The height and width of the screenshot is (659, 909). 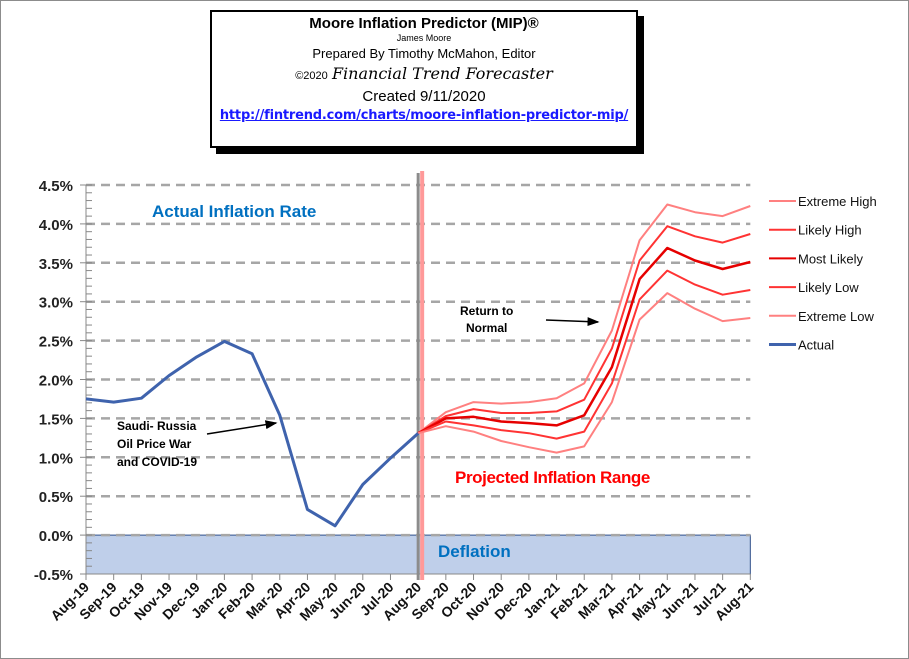 What do you see at coordinates (837, 201) in the screenshot?
I see `legend-label: Extreme High` at bounding box center [837, 201].